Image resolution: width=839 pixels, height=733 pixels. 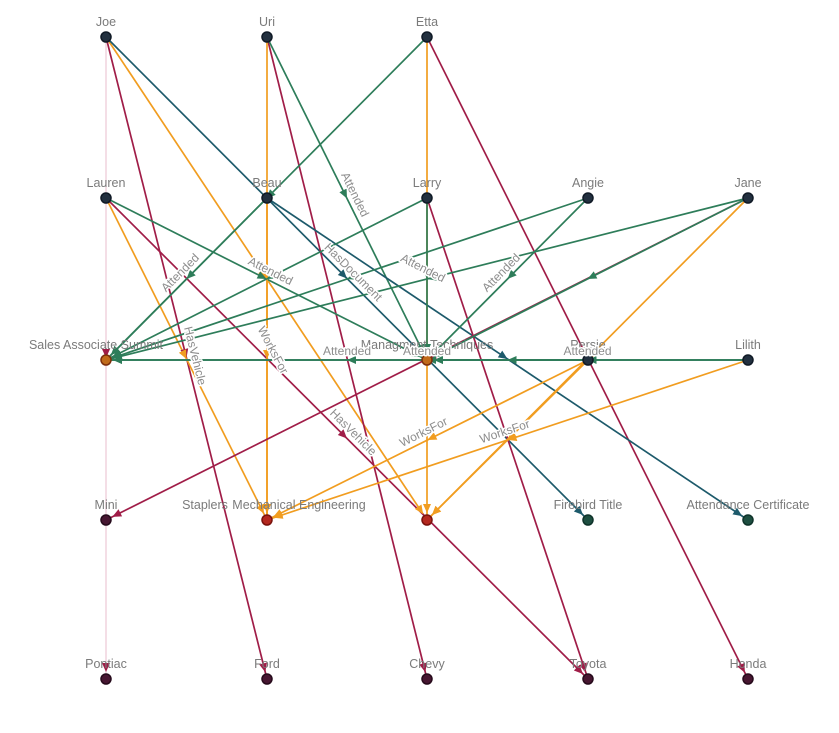 What do you see at coordinates (748, 505) in the screenshot?
I see `node-label-attcert: Attendance Certificate` at bounding box center [748, 505].